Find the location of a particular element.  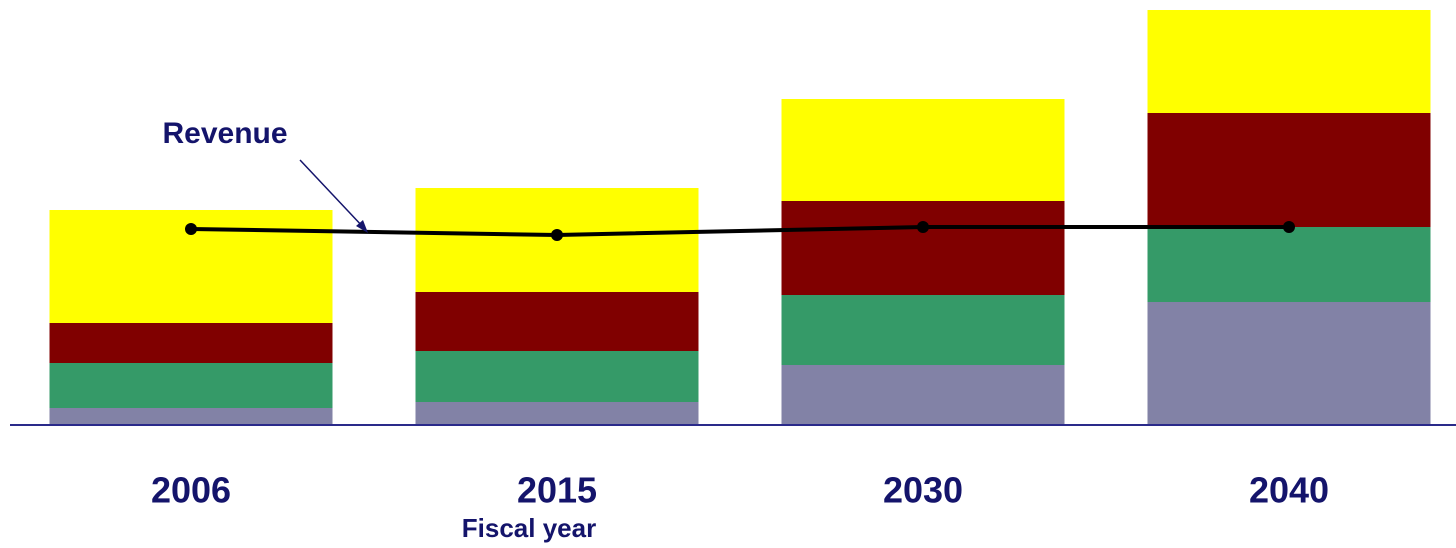

x-tick-label: 2015 is located at coordinates (557, 490).